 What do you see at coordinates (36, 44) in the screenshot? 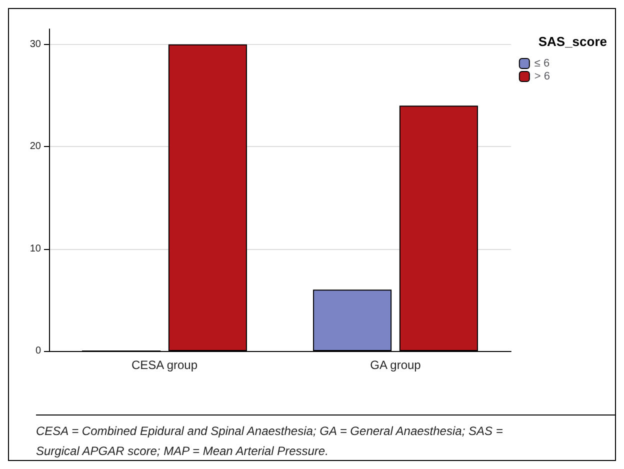
I see `y-tick-label: 30` at bounding box center [36, 44].